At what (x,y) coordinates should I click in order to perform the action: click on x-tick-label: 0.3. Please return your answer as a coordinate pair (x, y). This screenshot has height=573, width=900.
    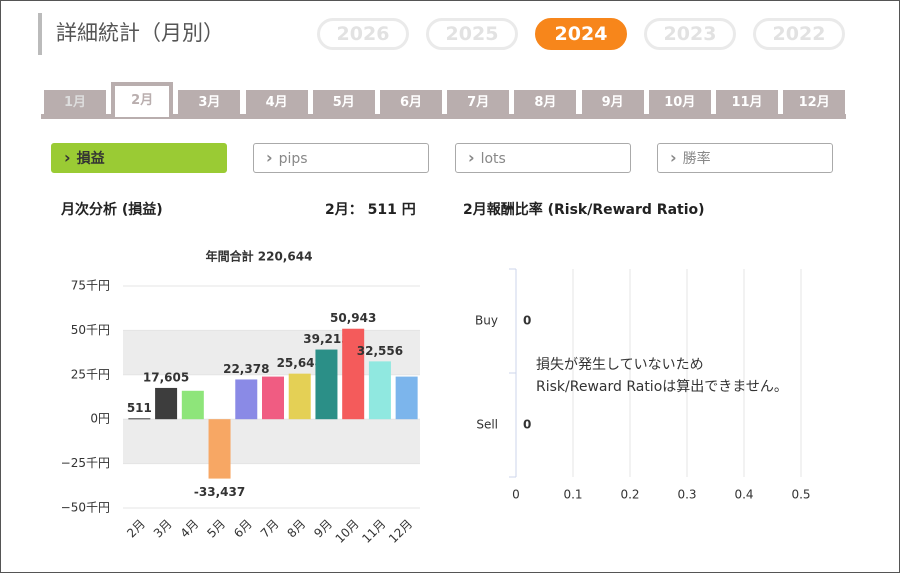
    Looking at the image, I should click on (686, 495).